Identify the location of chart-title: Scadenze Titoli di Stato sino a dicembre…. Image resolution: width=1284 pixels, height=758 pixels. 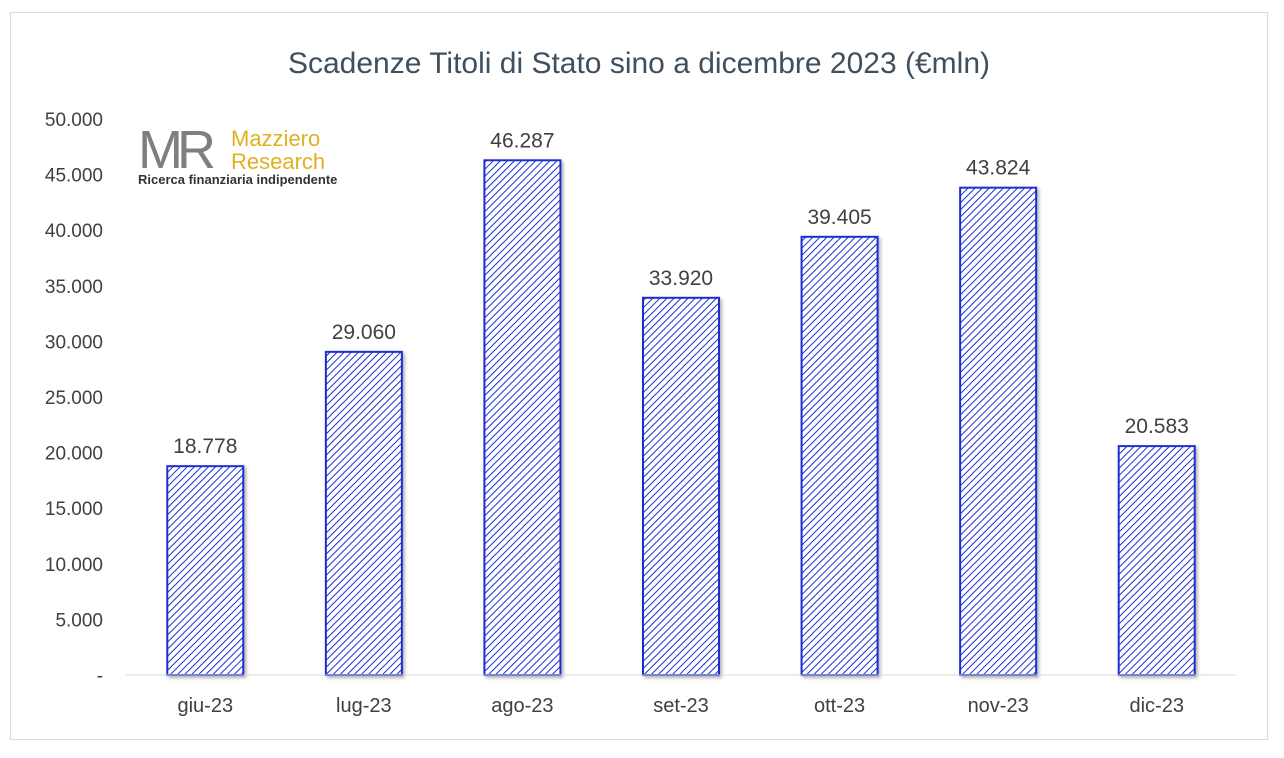
(639, 63).